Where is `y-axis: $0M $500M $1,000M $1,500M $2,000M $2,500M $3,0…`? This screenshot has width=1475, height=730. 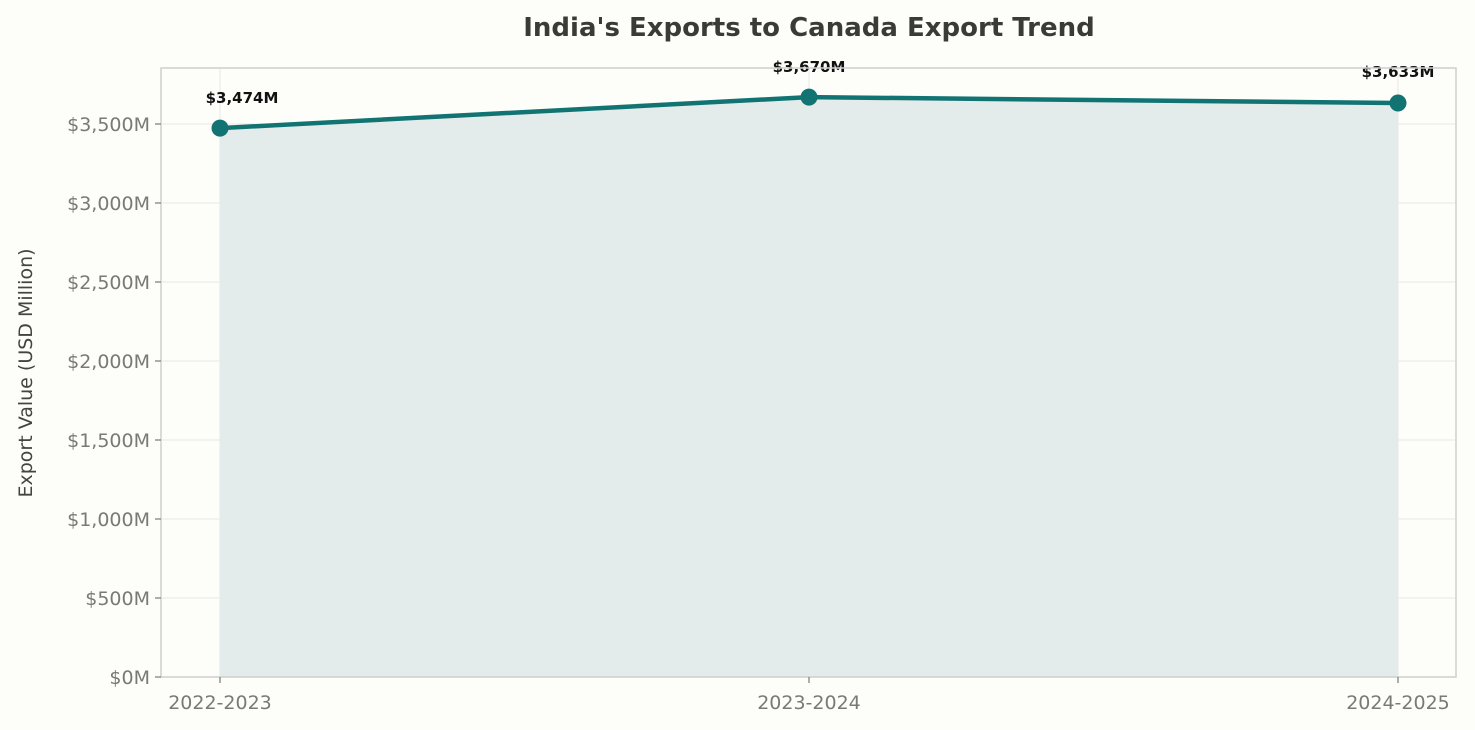 y-axis: $0M $500M $1,000M $1,500M $2,000M $2,500M $3,0… is located at coordinates (114, 401).